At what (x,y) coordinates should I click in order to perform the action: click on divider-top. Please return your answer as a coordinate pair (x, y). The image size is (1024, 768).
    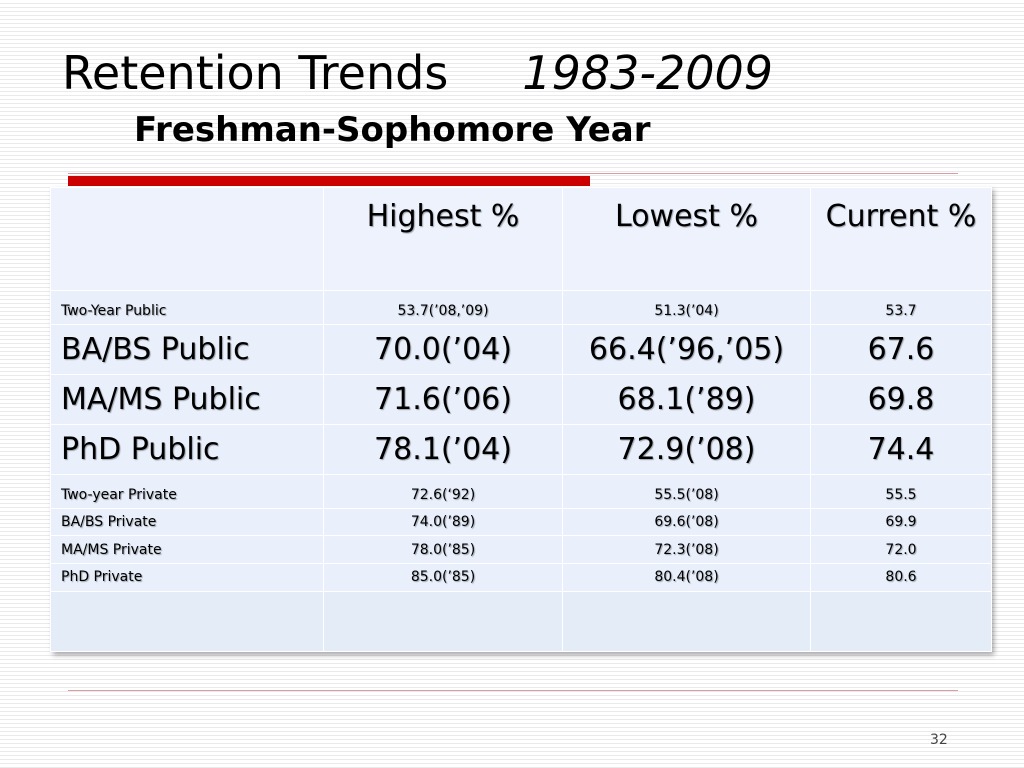
    Looking at the image, I should click on (513, 173).